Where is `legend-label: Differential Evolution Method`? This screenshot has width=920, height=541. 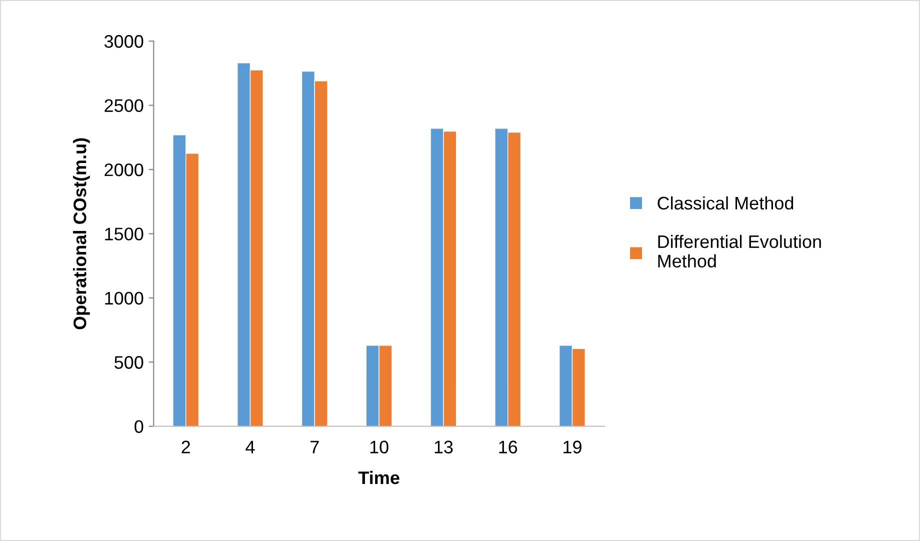
legend-label: Differential Evolution Method is located at coordinates (739, 251).